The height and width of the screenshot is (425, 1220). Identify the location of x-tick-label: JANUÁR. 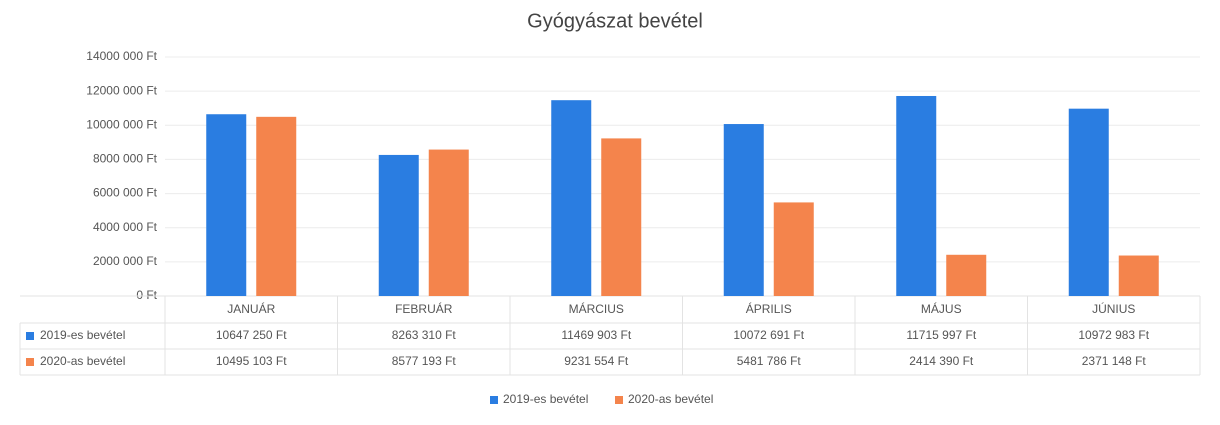
(251, 308).